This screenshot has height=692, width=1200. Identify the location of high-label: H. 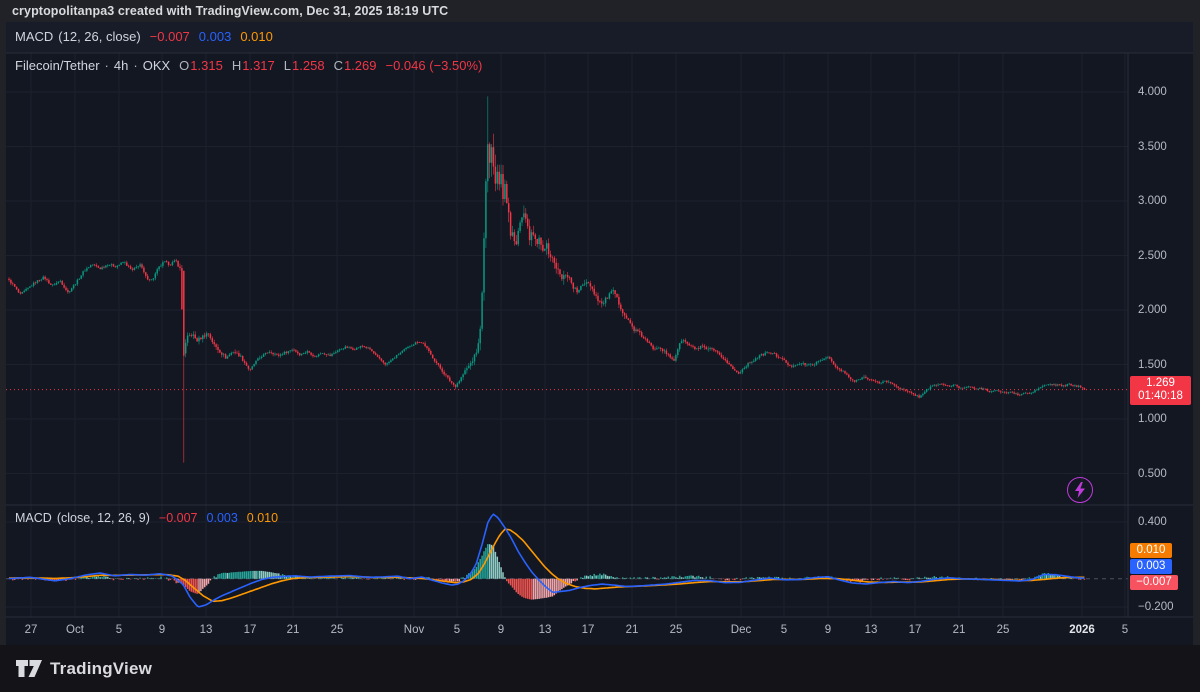
(236, 65).